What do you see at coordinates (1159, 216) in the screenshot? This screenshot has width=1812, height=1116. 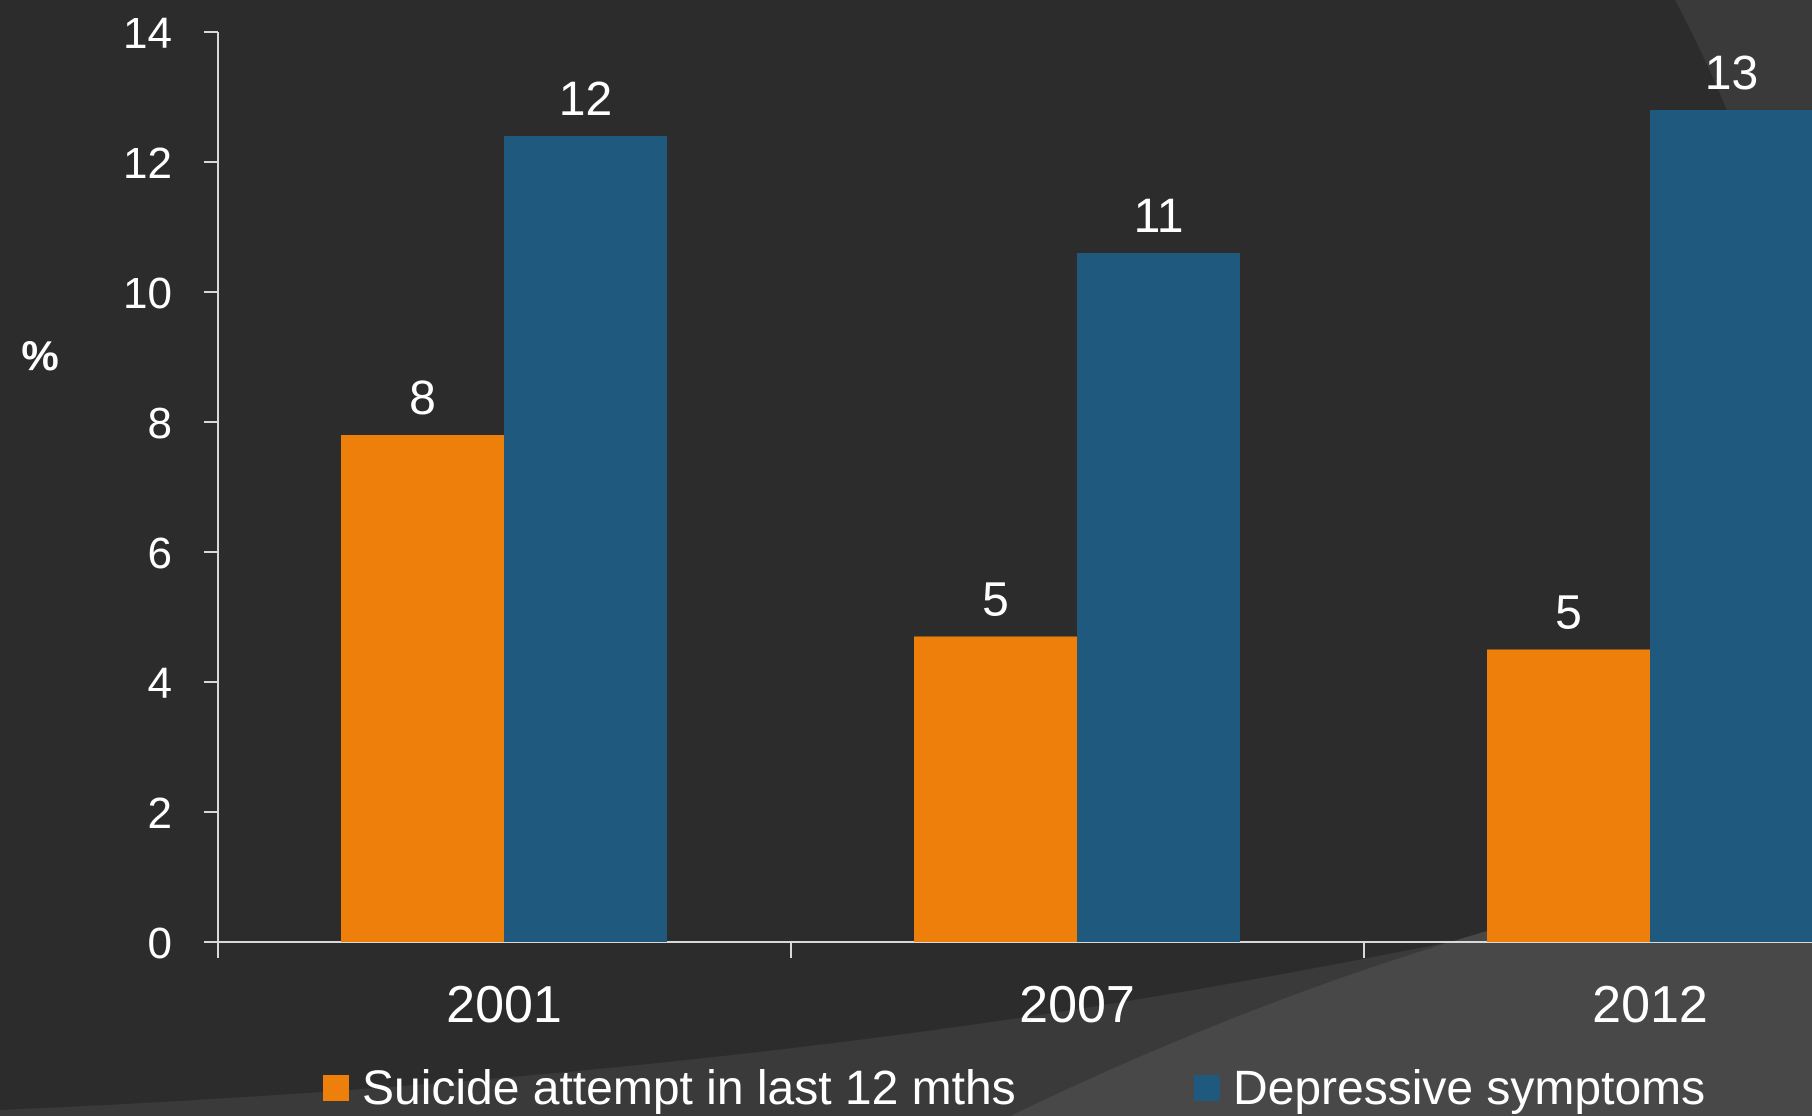 I see `data-label-depressive-symptoms-2007: 11` at bounding box center [1159, 216].